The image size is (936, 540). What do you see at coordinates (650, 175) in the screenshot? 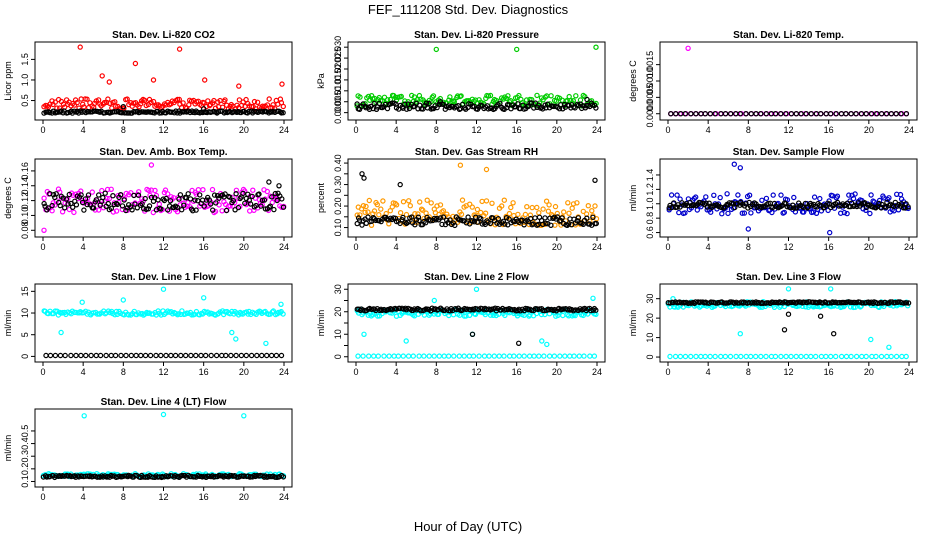
I see `y-tick-label: 1.4` at bounding box center [650, 175].